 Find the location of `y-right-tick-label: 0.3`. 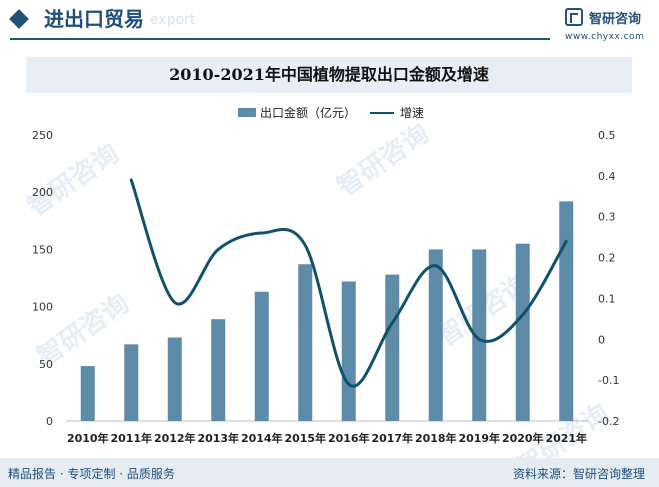

y-right-tick-label: 0.3 is located at coordinates (607, 217).